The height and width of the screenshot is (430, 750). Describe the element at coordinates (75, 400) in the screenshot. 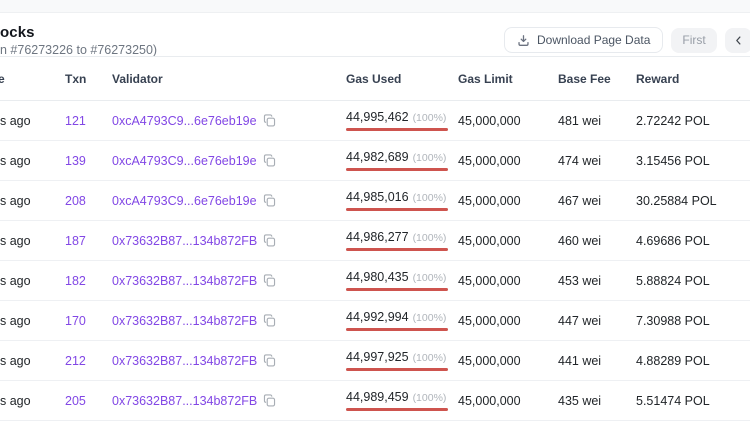

I see `txn-count-link: 205` at that location.